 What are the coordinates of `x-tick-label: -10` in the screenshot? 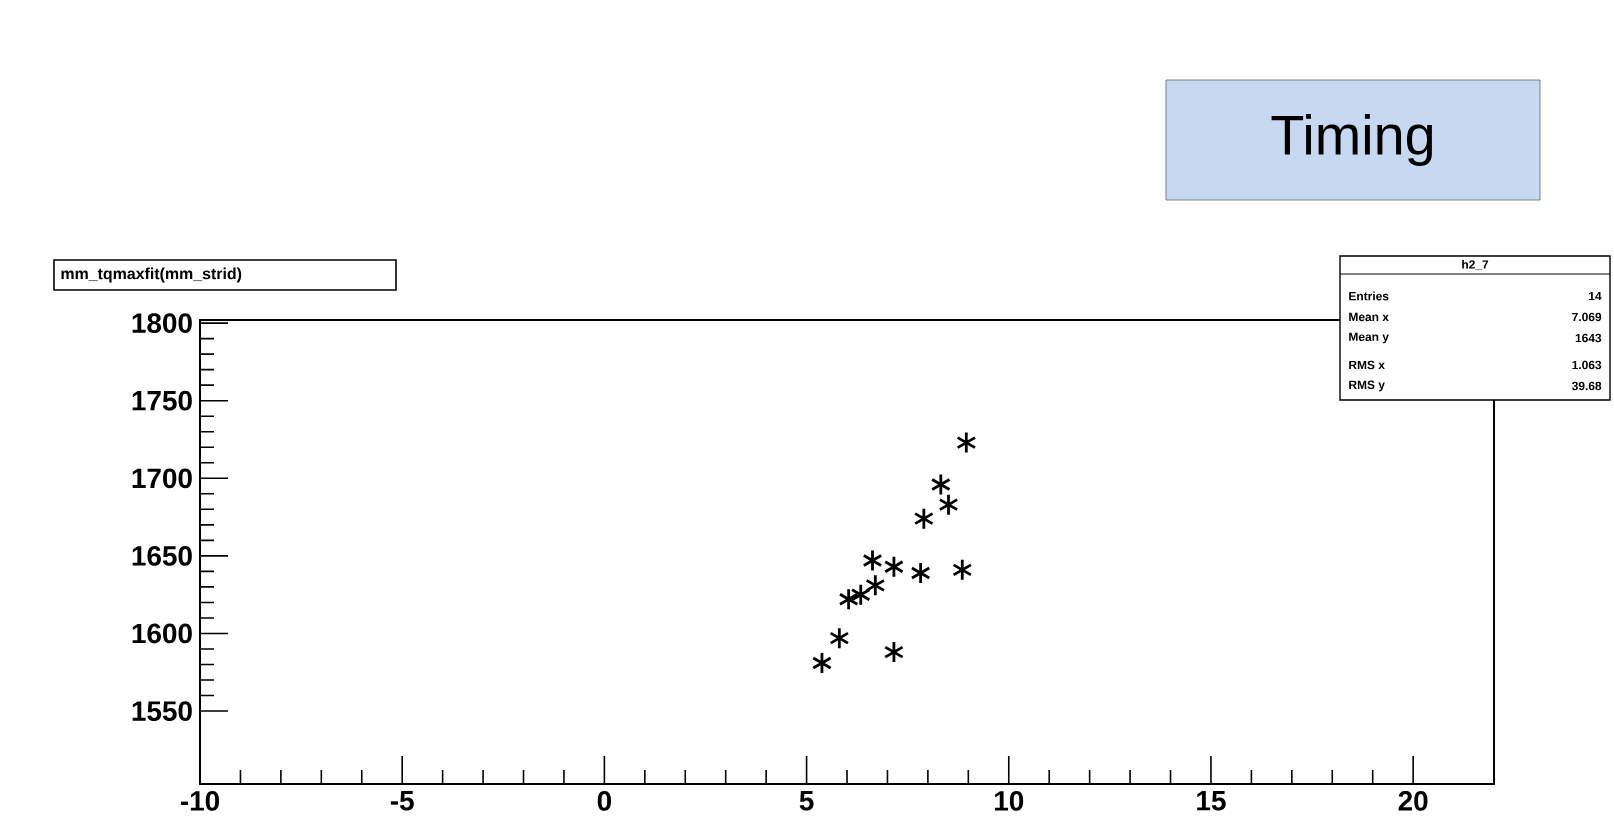 It's located at (200, 801).